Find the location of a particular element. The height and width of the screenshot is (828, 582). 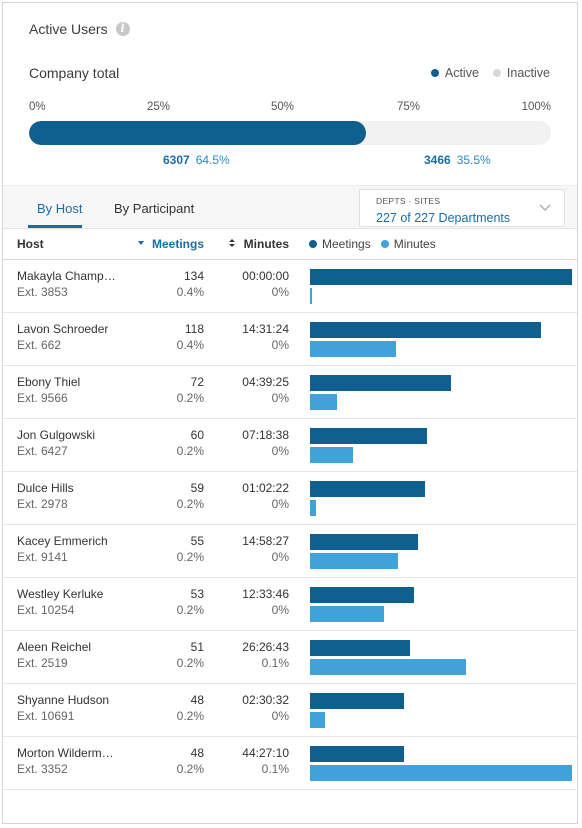

table-header: Host Meetings Minutes Meetings Minutes is located at coordinates (290, 245).